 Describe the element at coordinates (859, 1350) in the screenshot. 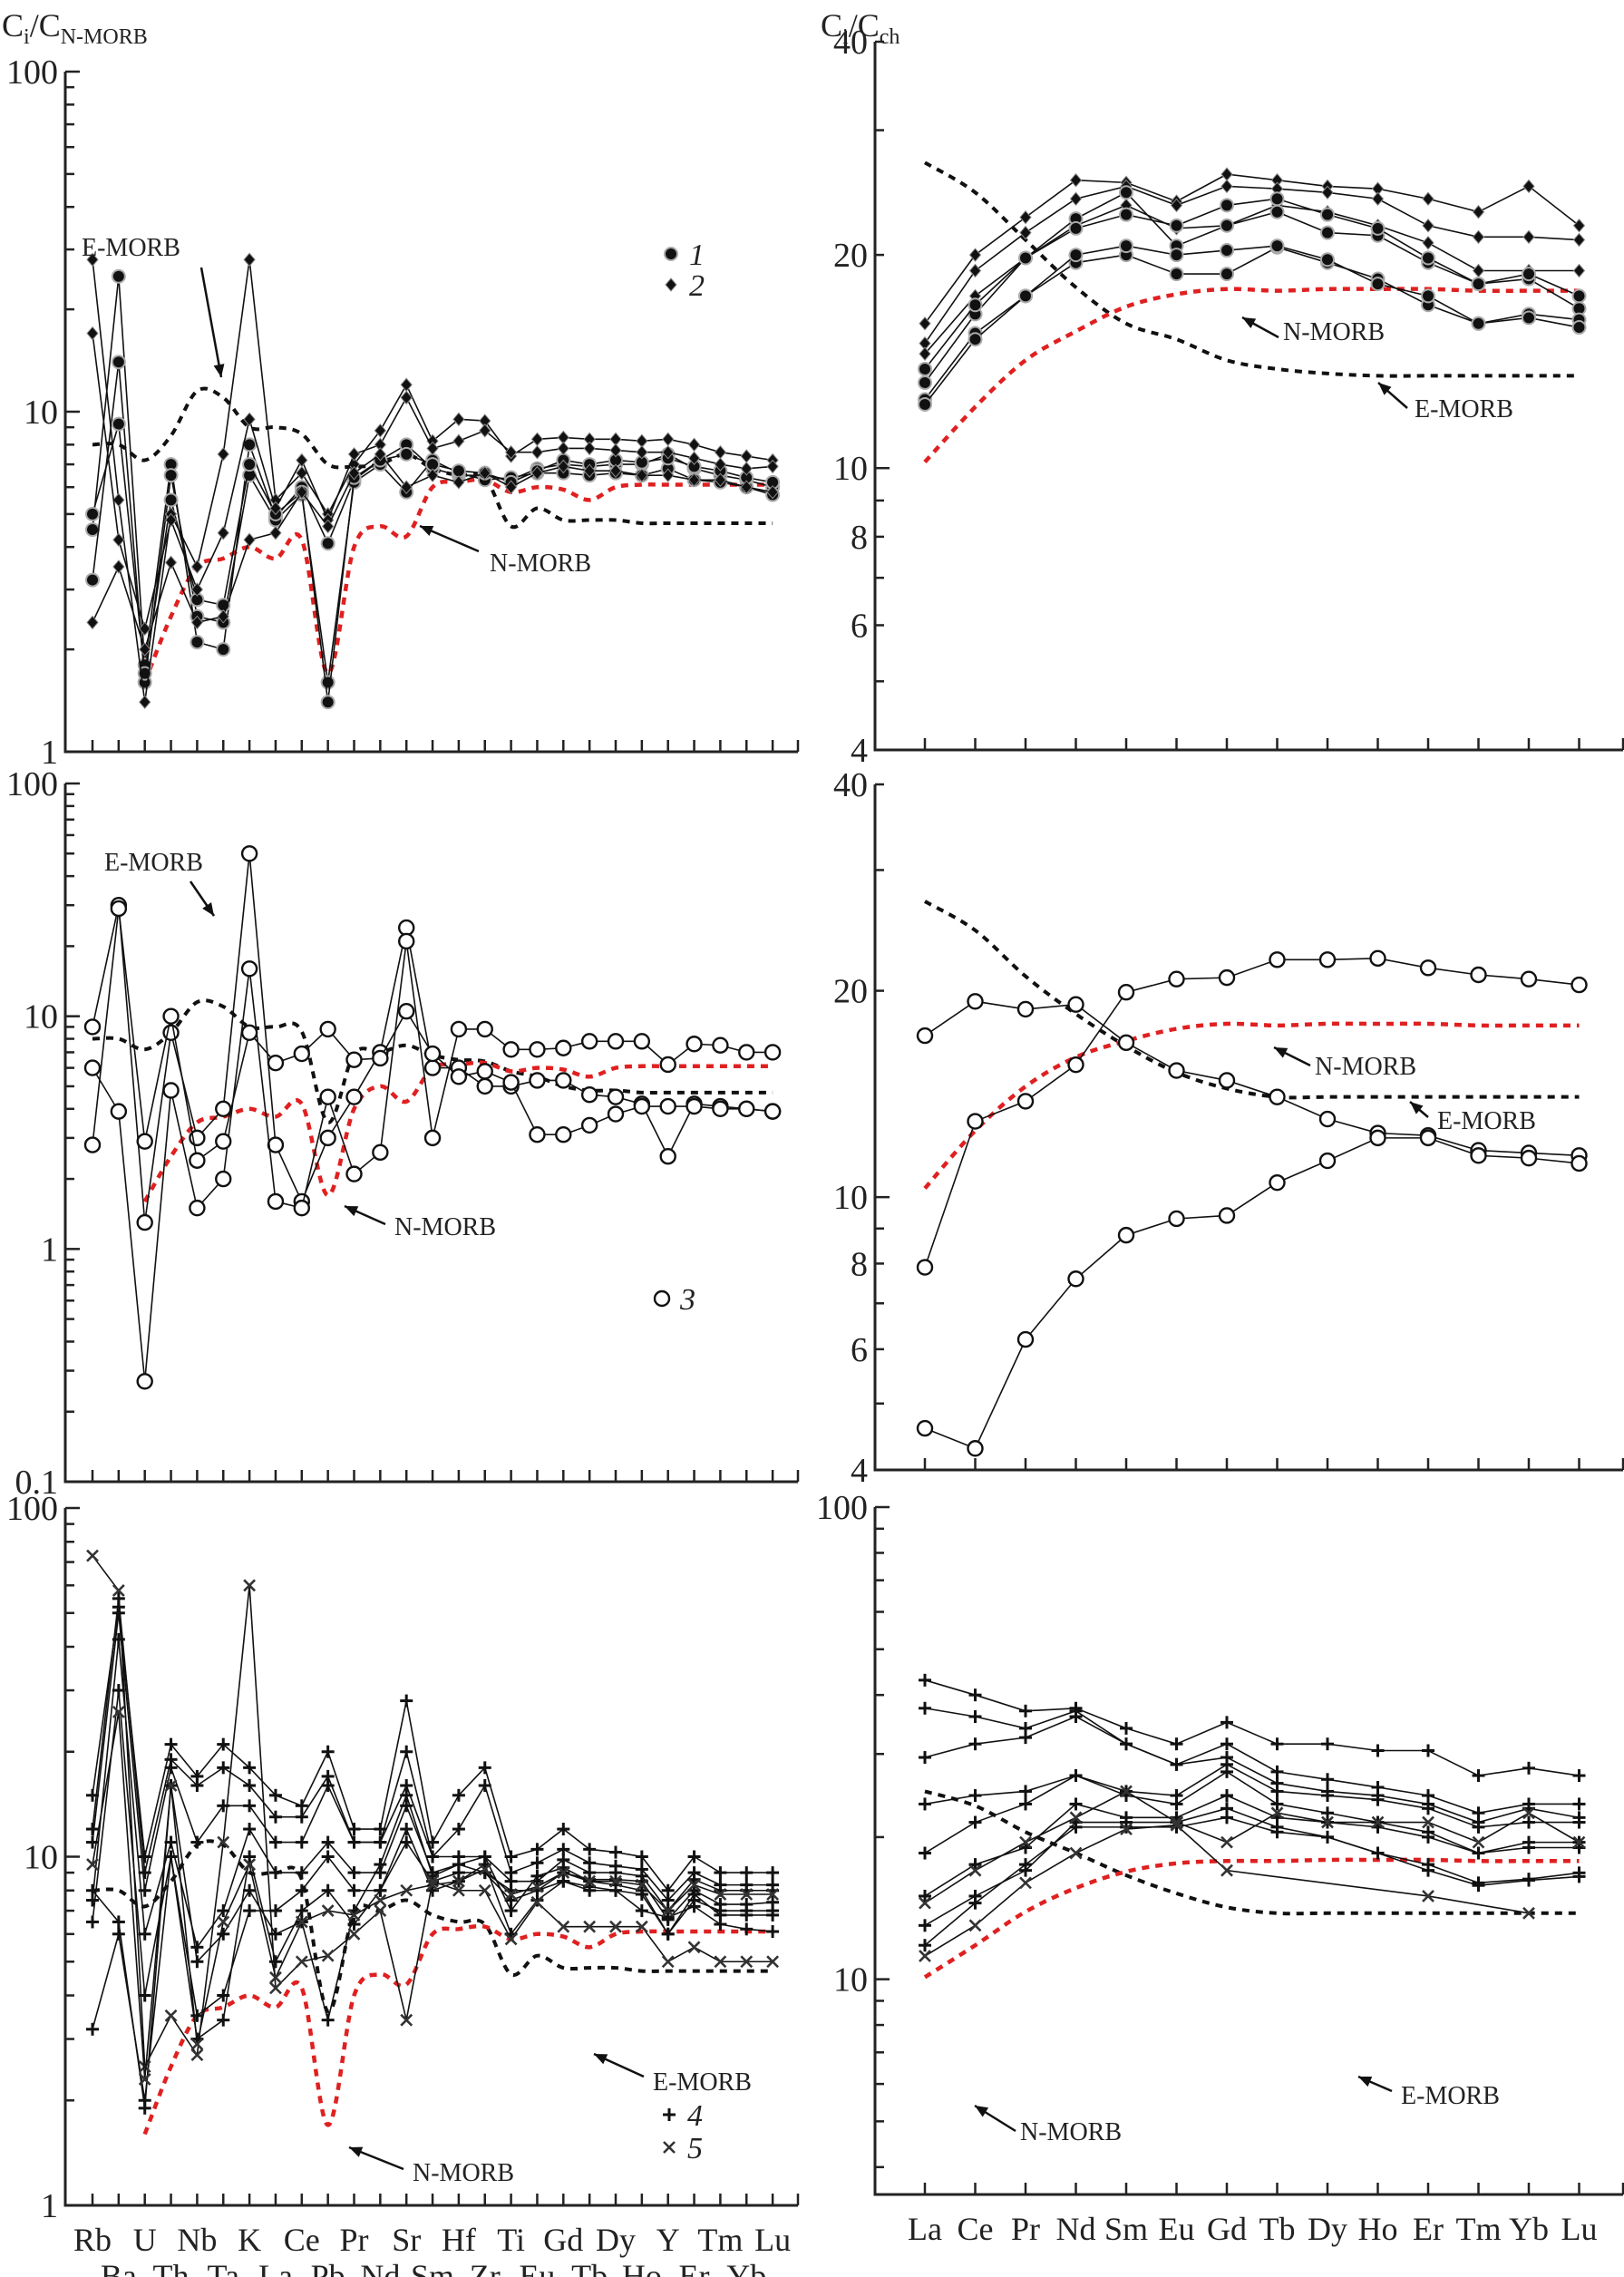

I see `y-tick-label: 6` at that location.